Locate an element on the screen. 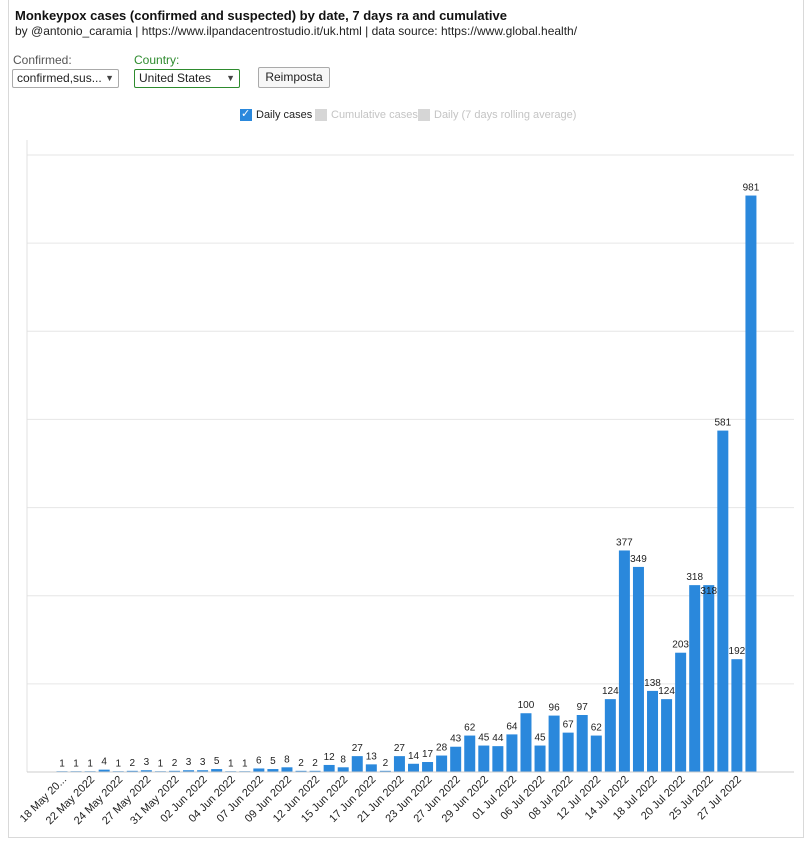 The height and width of the screenshot is (841, 808). country-filter-select: United States ▼ is located at coordinates (187, 78).